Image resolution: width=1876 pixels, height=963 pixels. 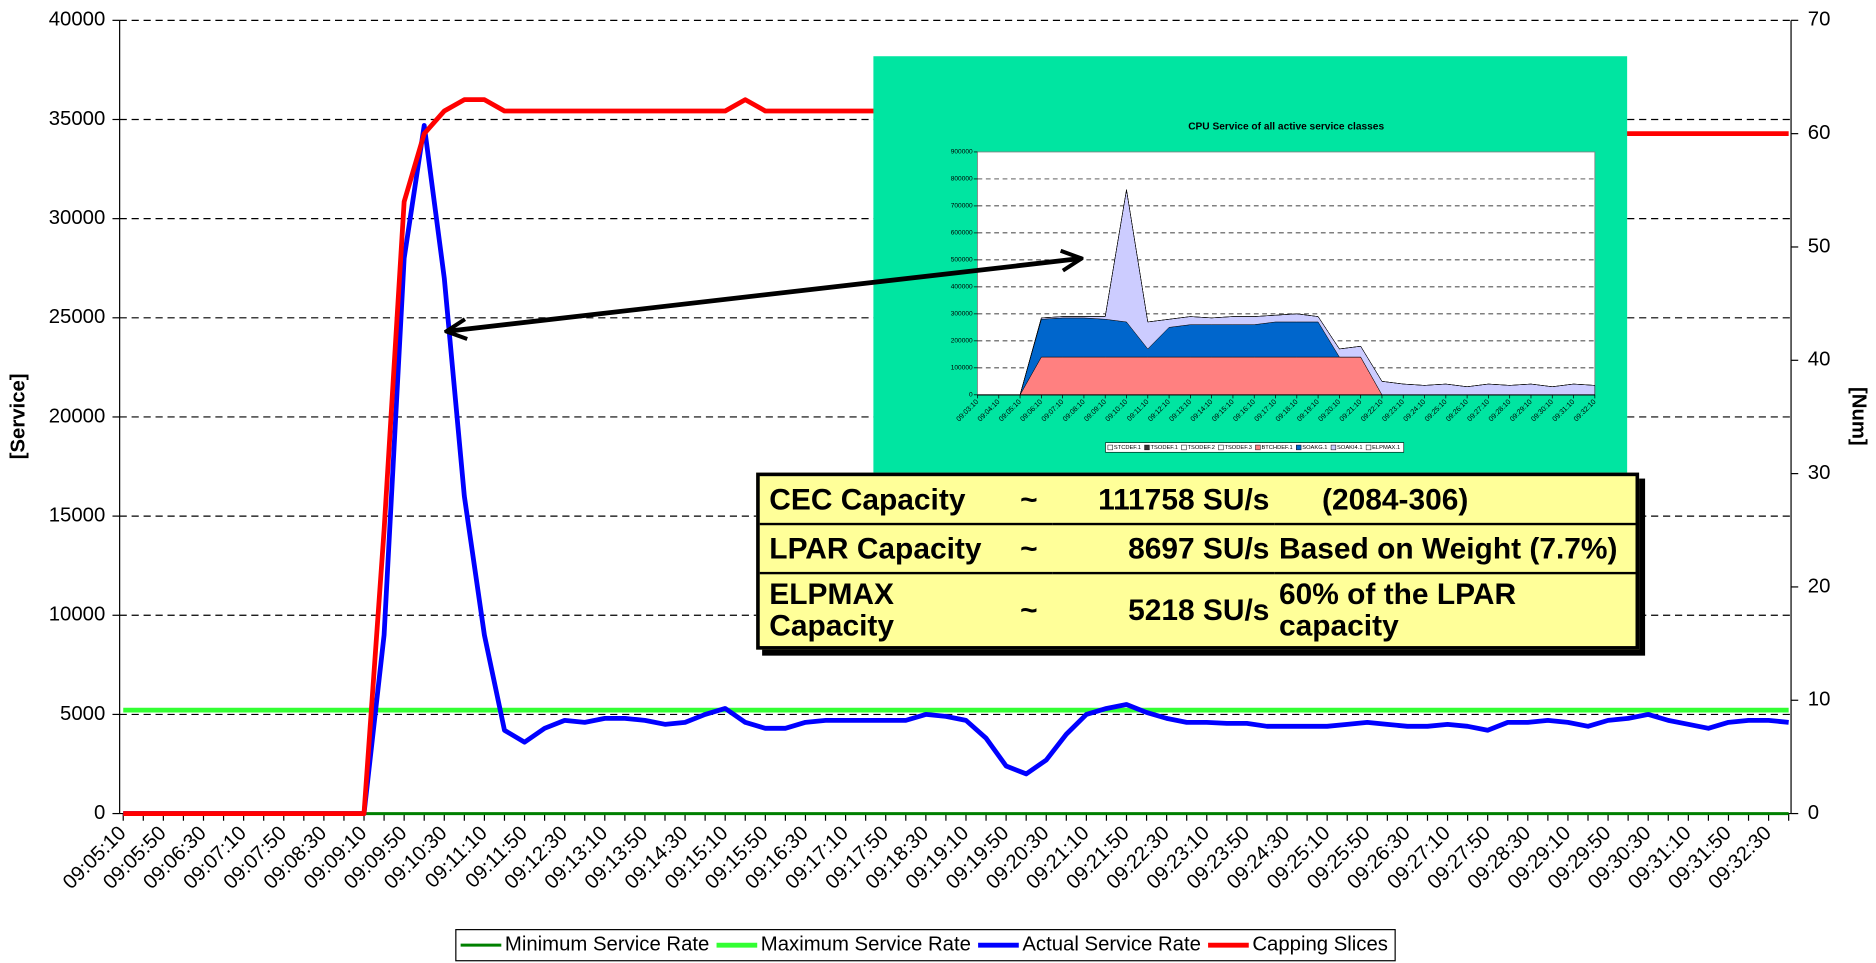 I want to click on inset-y-tick-label: 900000, so click(x=962, y=152).